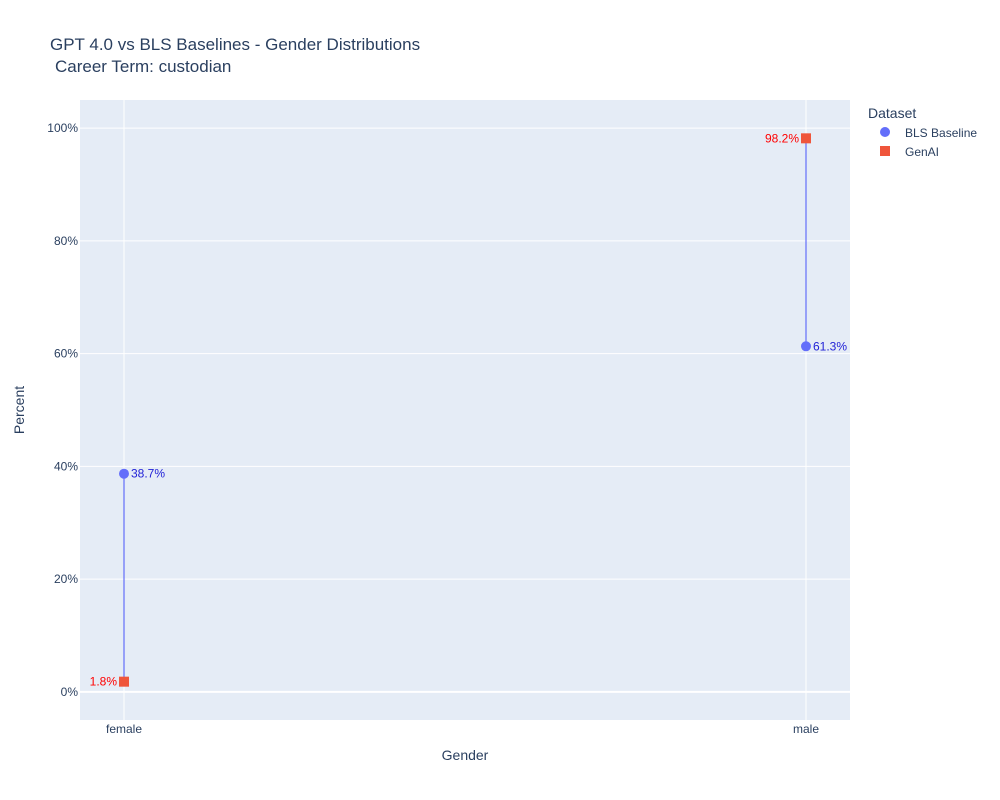  I want to click on x-tick-label: female, so click(124, 729).